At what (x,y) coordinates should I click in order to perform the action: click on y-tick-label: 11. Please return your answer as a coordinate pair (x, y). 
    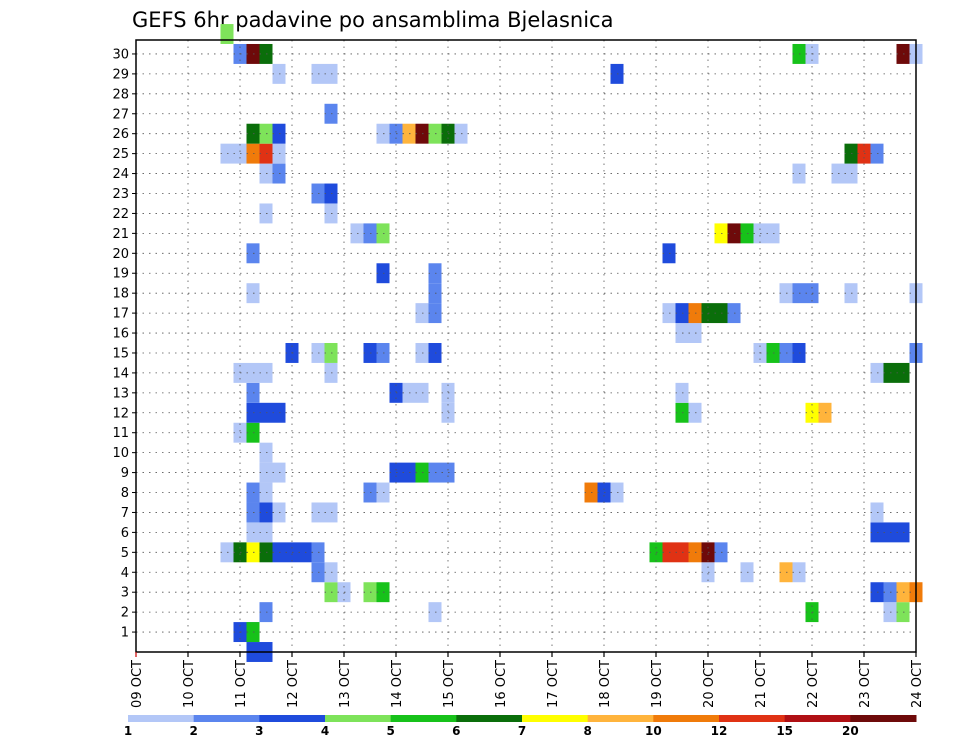
    Looking at the image, I should click on (120, 433).